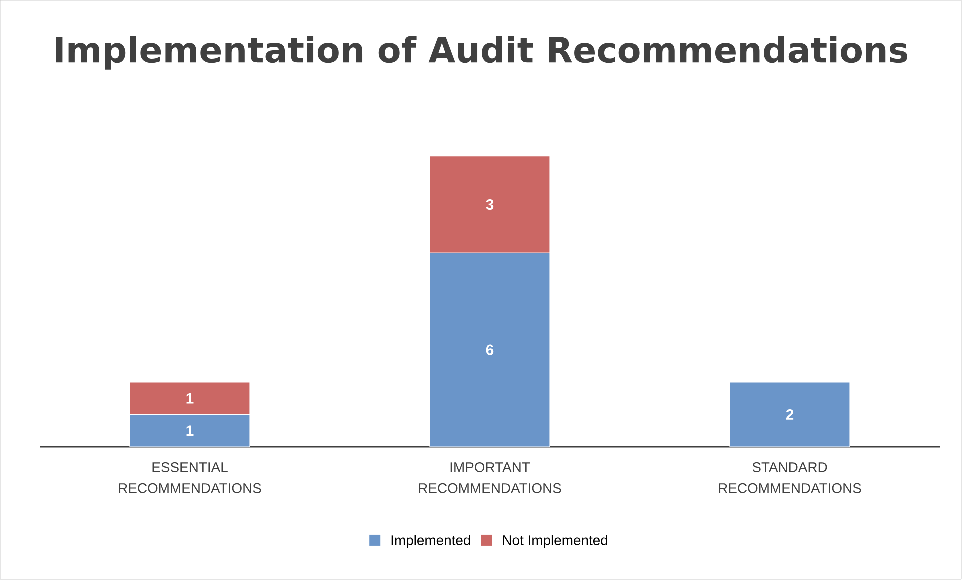 This screenshot has height=580, width=962. I want to click on bar, so click(790, 415).